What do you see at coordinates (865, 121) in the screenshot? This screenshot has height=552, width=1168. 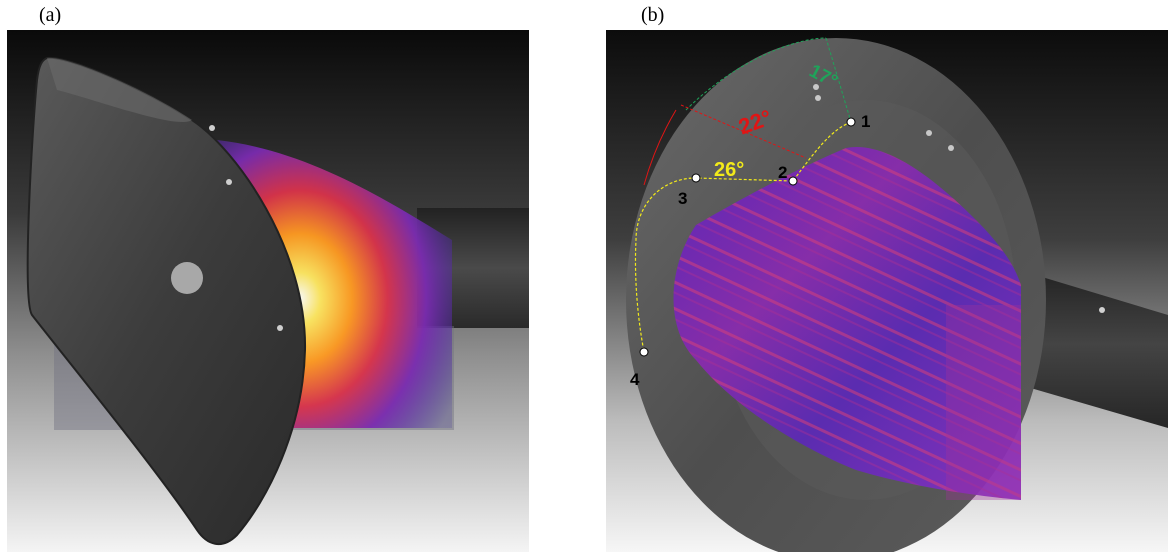 I see `point-1-label: 1` at bounding box center [865, 121].